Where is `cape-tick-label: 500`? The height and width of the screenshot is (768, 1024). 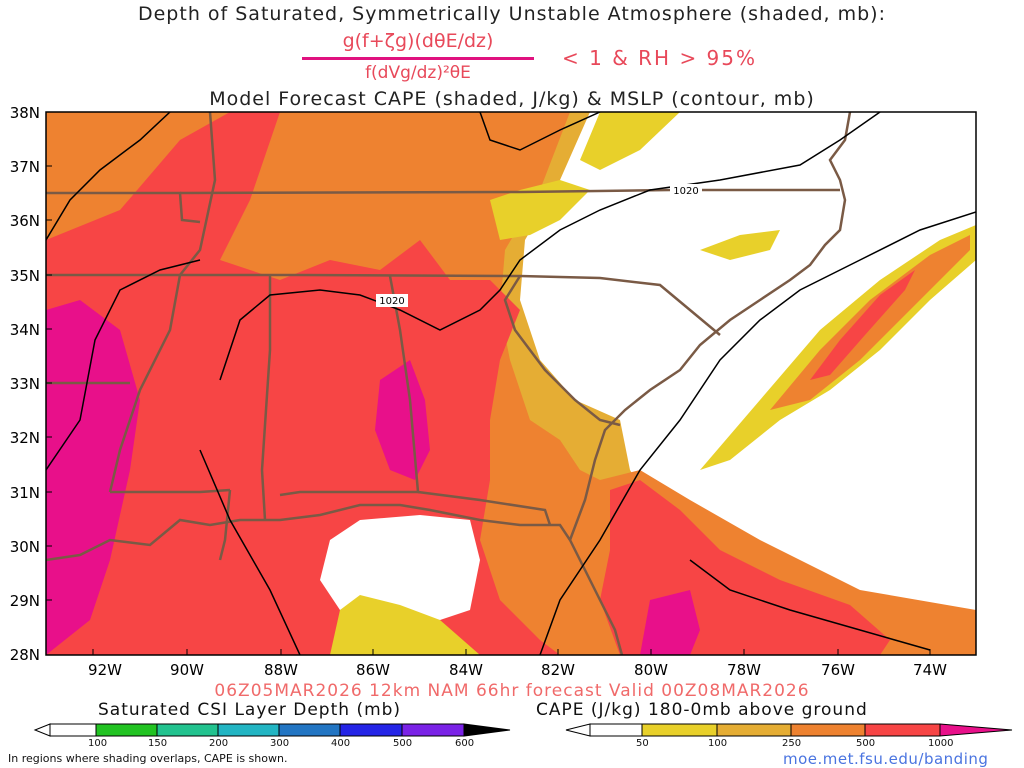 cape-tick-label: 500 is located at coordinates (866, 743).